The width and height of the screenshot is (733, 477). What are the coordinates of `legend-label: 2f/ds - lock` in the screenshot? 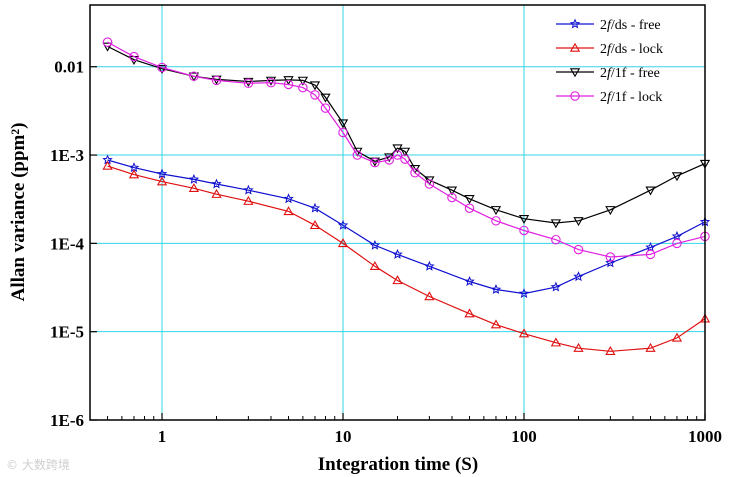 It's located at (631, 49).